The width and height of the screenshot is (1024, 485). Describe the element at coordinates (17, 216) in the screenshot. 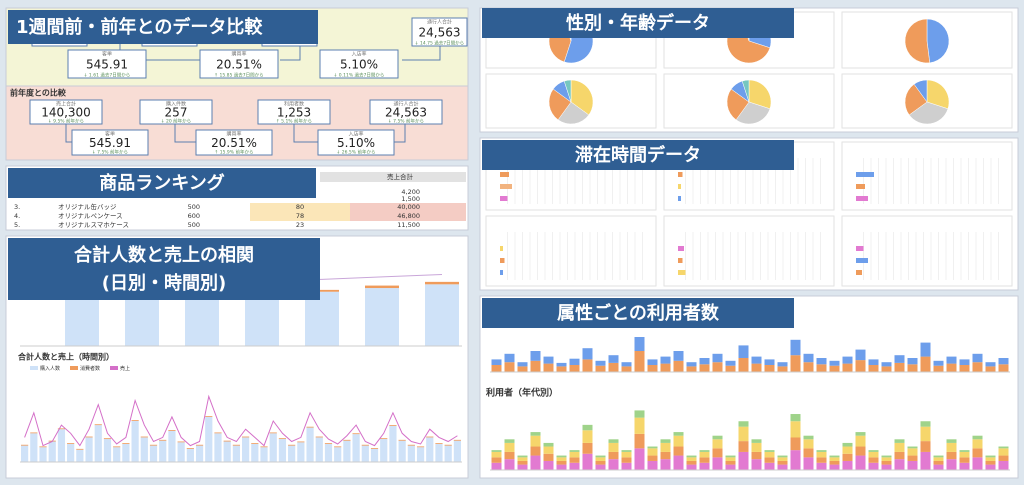

I see `table-cell: 4.` at that location.